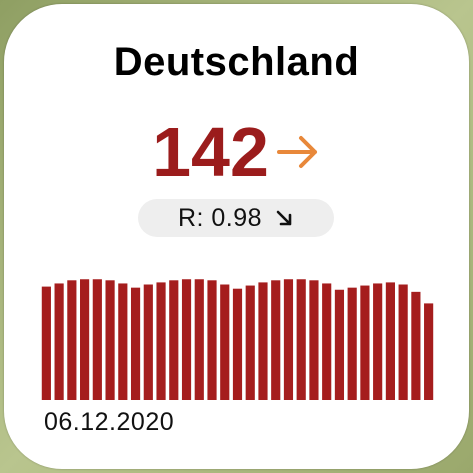  Describe the element at coordinates (284, 218) in the screenshot. I see `arrow-down-right-icon` at that location.